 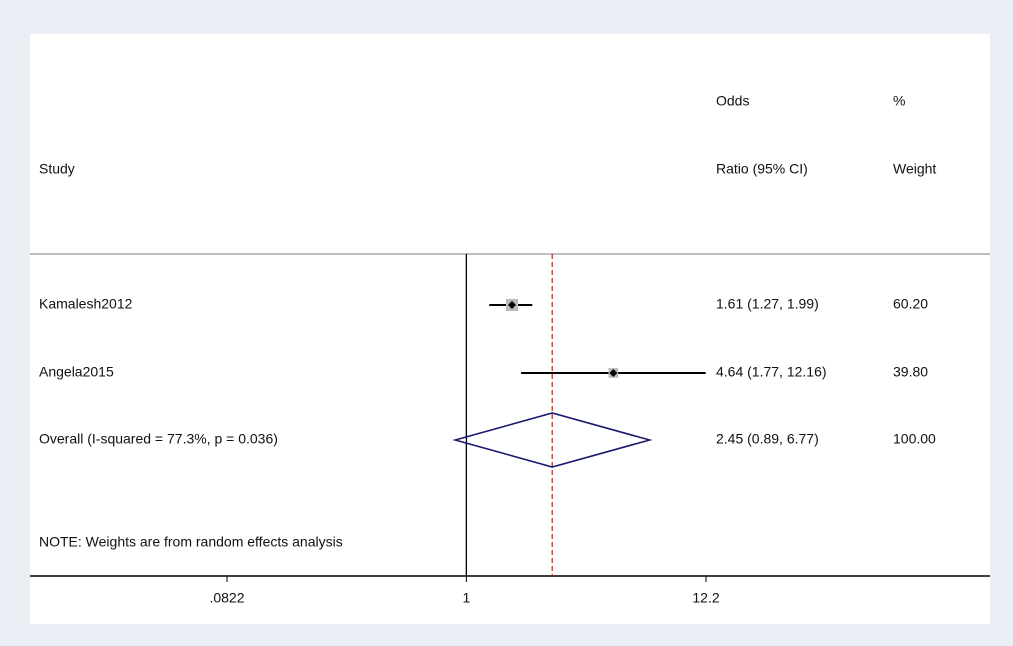 What do you see at coordinates (767, 439) in the screenshot?
I see `ci-label: 2.45 (0.89, 6.77)` at bounding box center [767, 439].